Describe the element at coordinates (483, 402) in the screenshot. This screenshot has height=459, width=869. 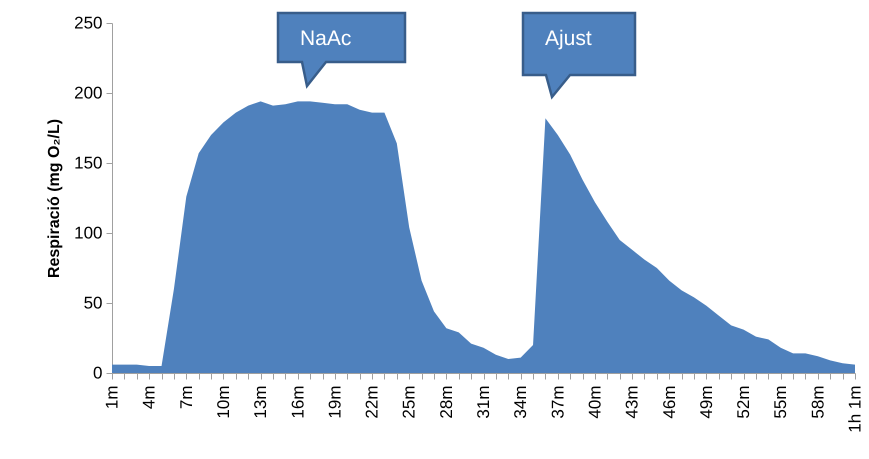
I see `x-tick-label: 31m` at that location.